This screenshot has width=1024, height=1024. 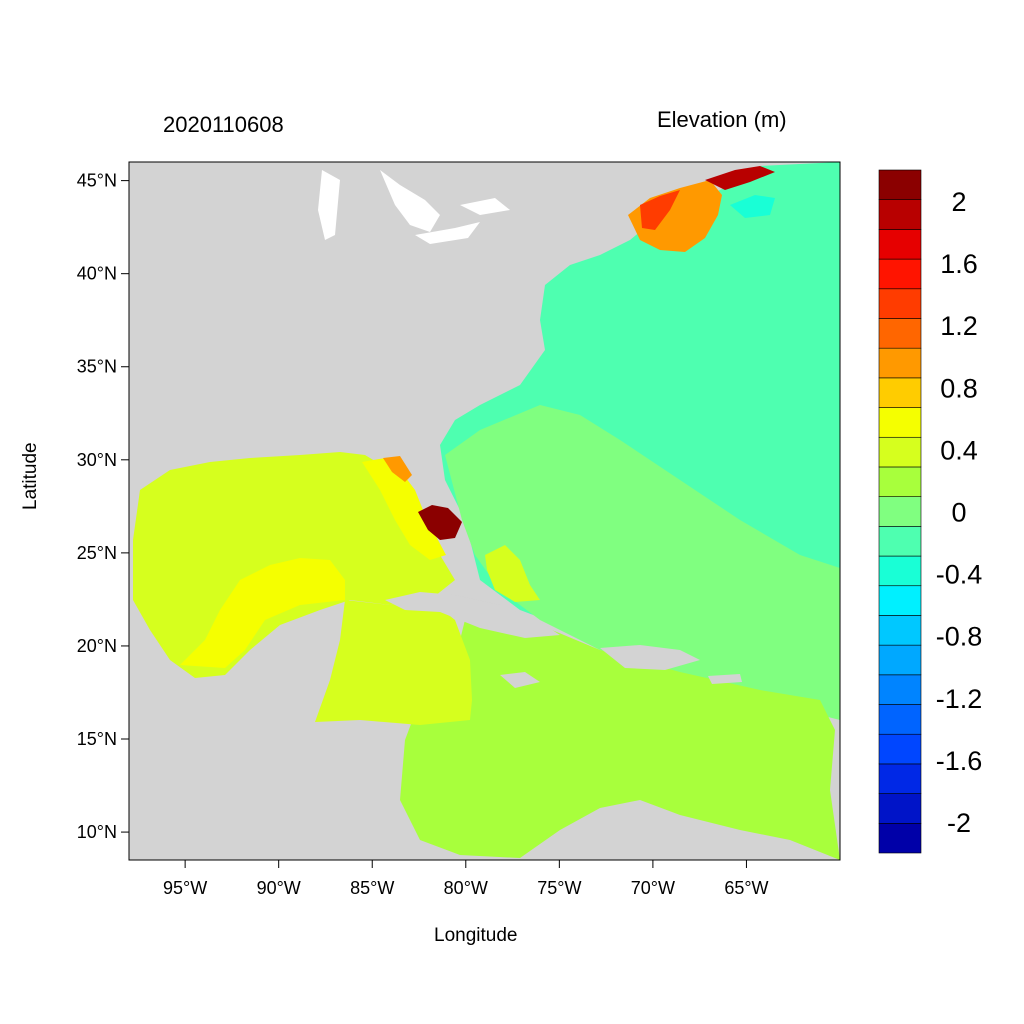 What do you see at coordinates (97, 181) in the screenshot?
I see `y-tick-label: 45°N` at bounding box center [97, 181].